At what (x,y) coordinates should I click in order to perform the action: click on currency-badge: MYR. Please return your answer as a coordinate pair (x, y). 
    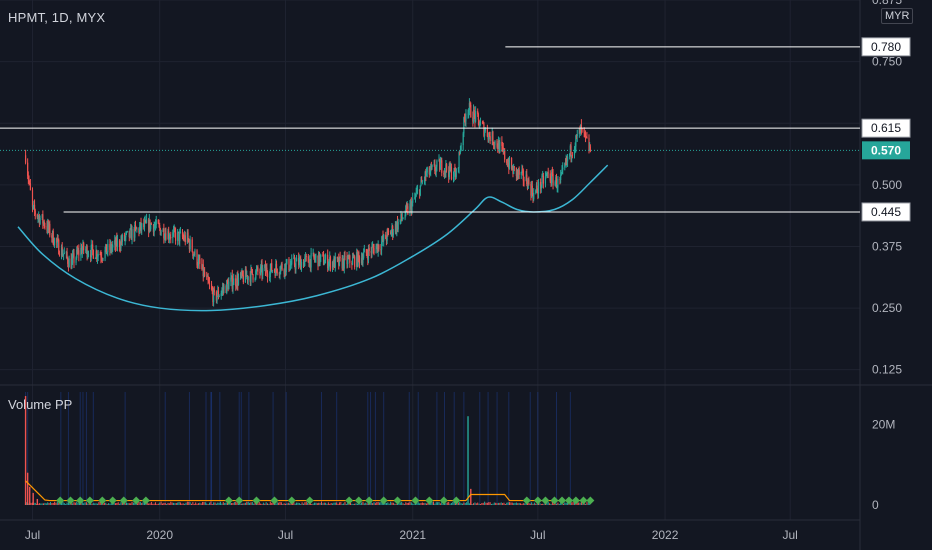
    Looking at the image, I should click on (897, 16).